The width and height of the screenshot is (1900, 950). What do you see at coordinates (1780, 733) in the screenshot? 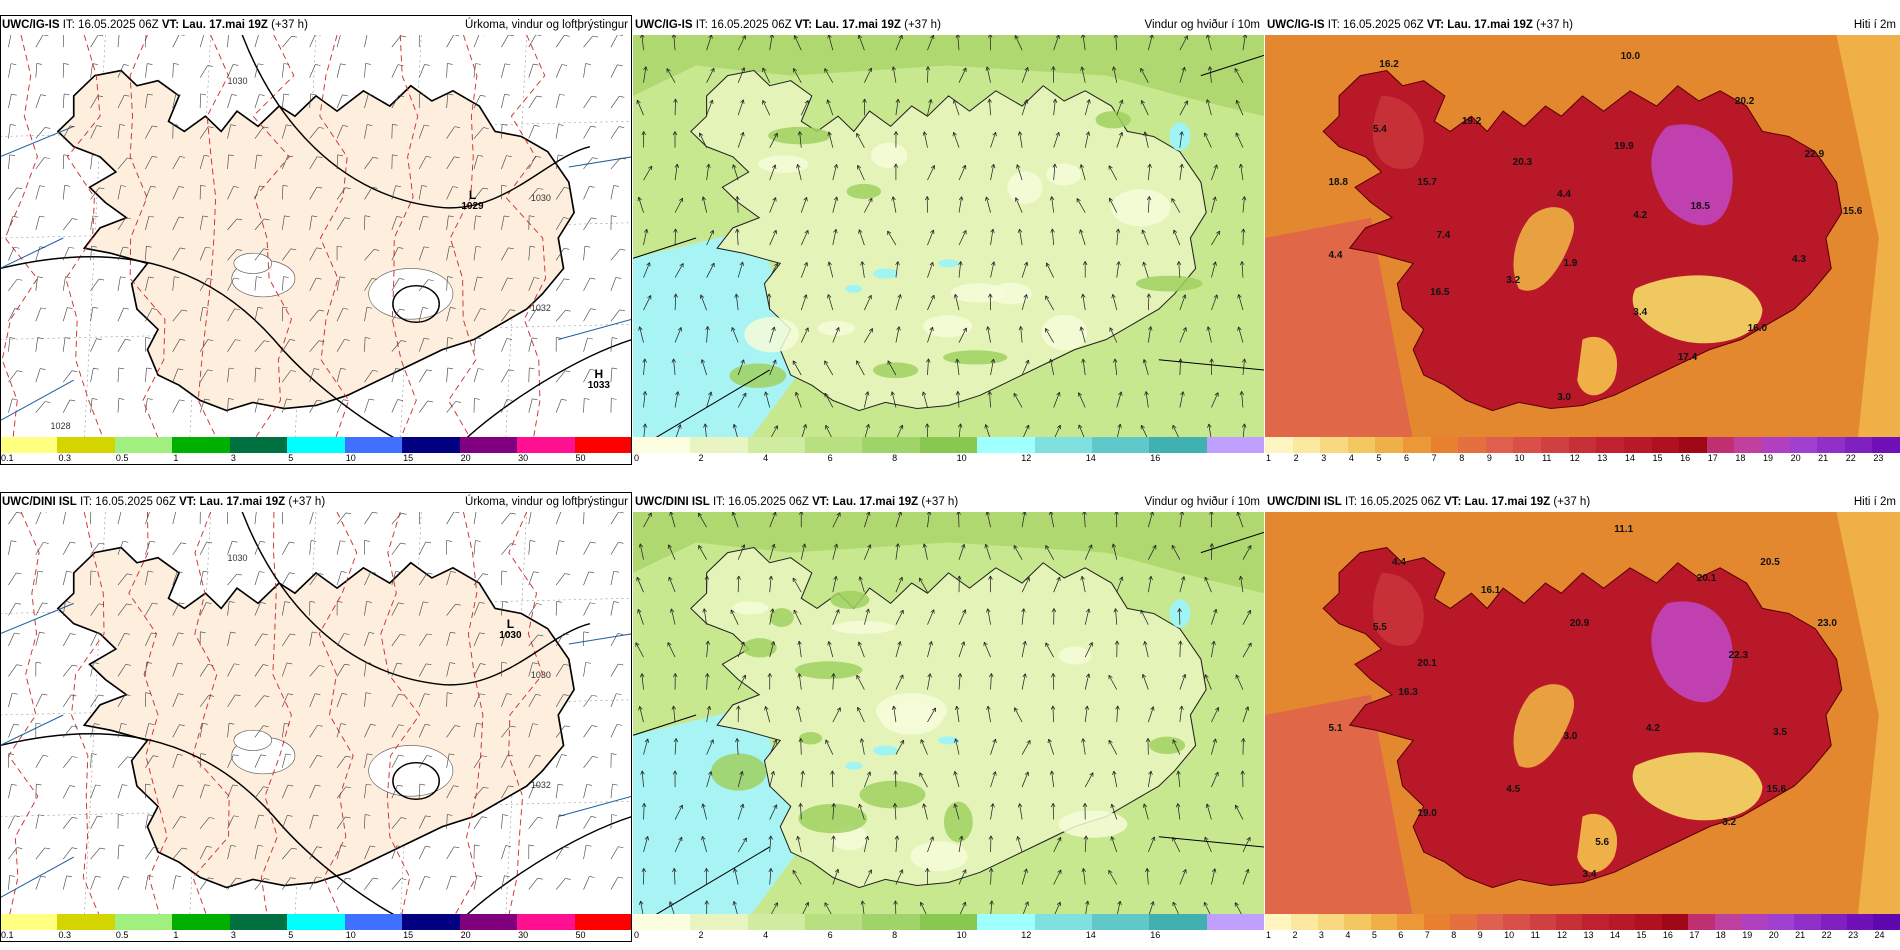
I see `temperature-value: 3.5` at bounding box center [1780, 733].